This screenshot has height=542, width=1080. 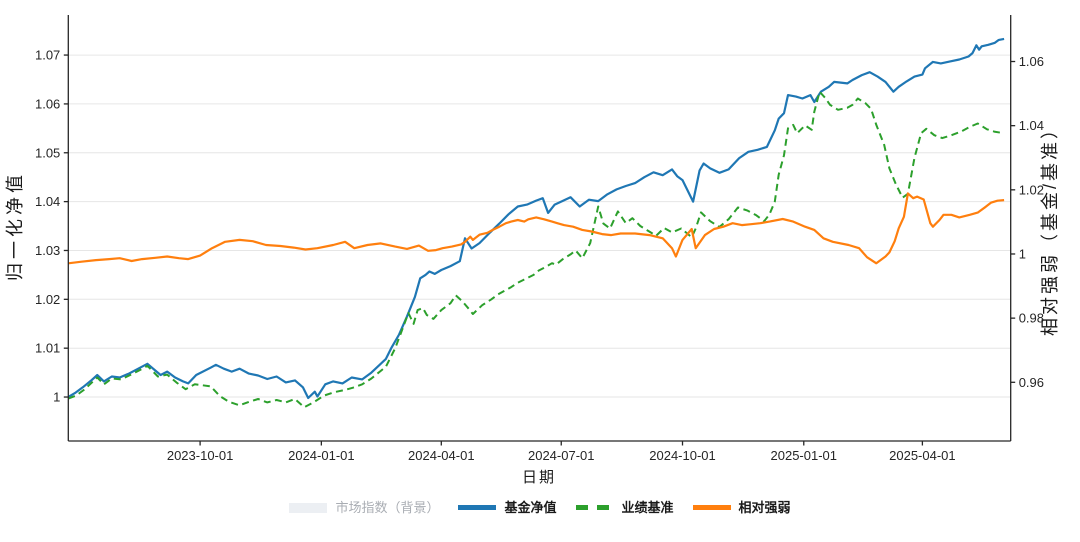 What do you see at coordinates (47, 152) in the screenshot?
I see `y-tick-label-left: 1.05` at bounding box center [47, 152].